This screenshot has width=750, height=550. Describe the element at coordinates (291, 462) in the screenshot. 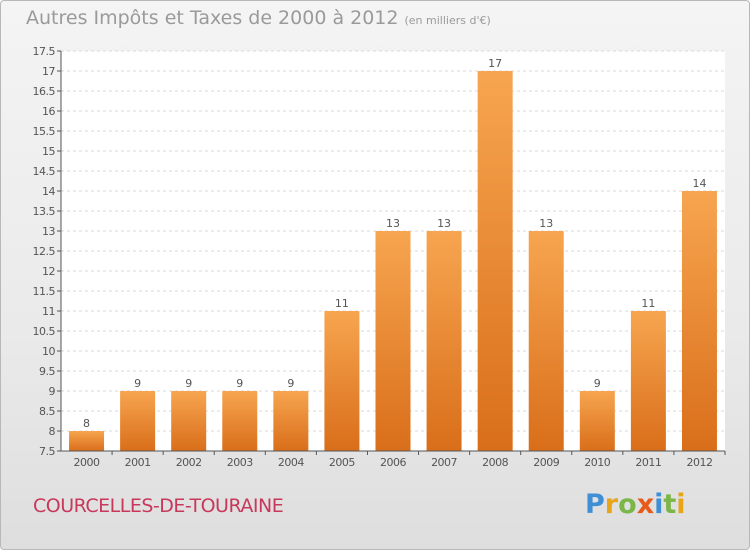

I see `x-tick-label: 2004` at that location.